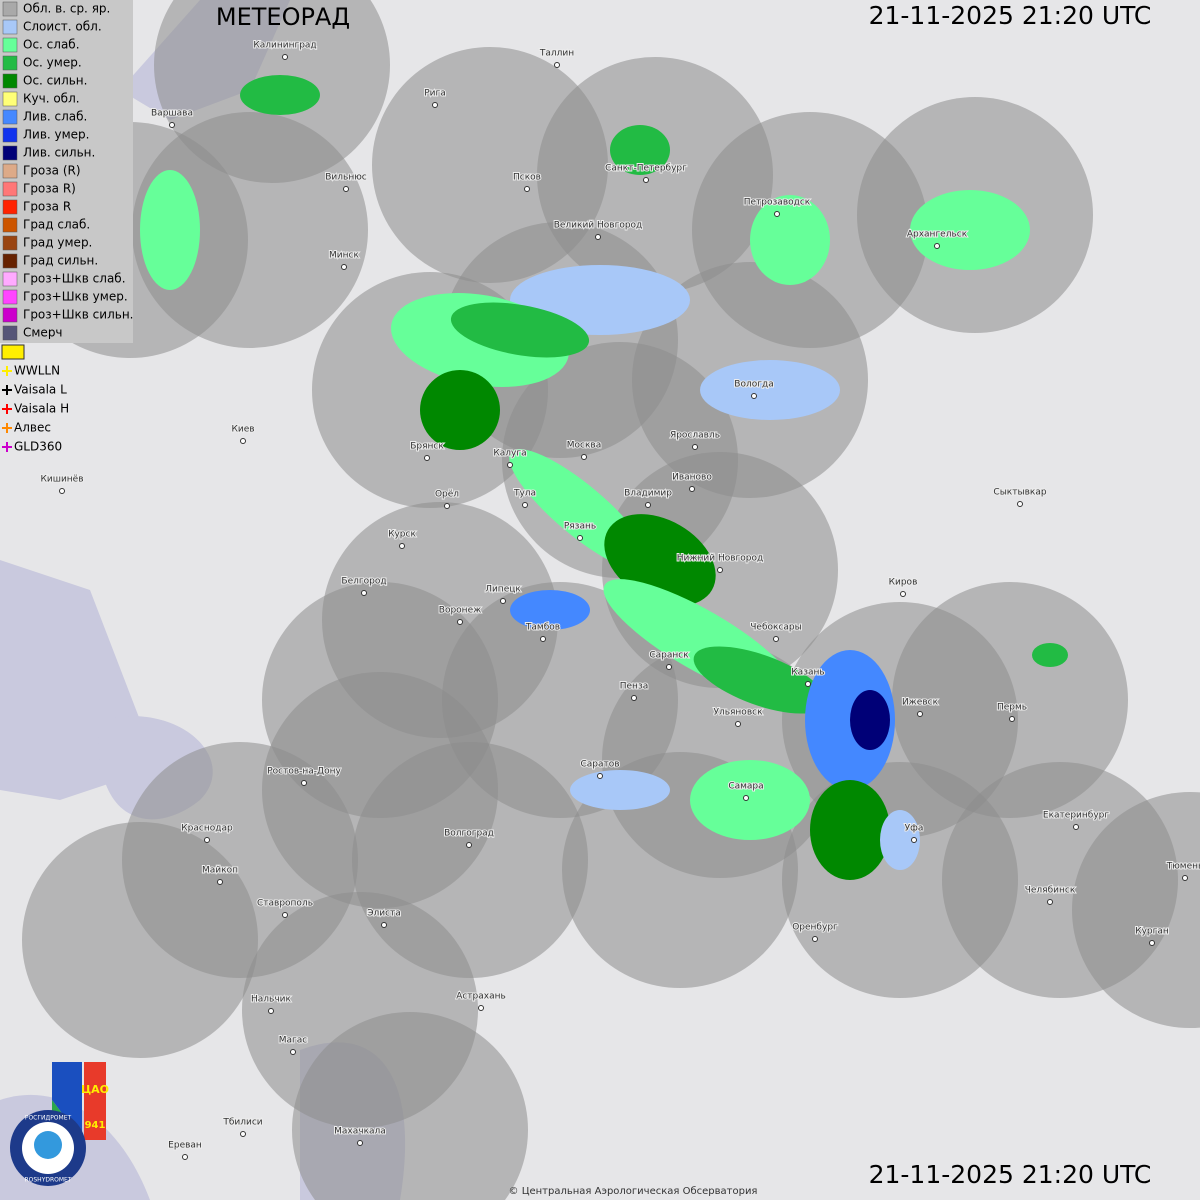 This screenshot has height=1204, width=1200. What do you see at coordinates (1019, 493) in the screenshot?
I see `city-label: Сыктывкар` at bounding box center [1019, 493].